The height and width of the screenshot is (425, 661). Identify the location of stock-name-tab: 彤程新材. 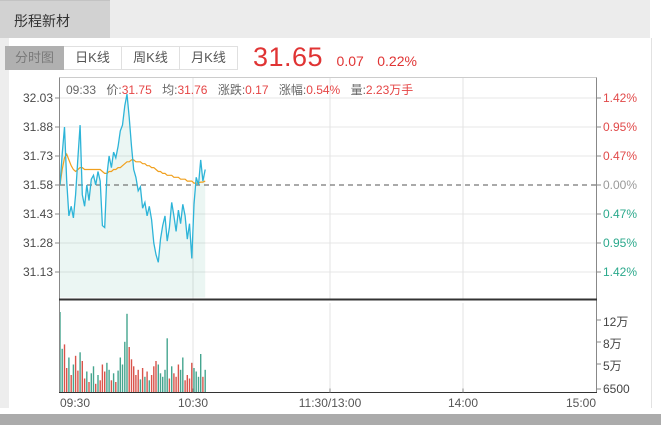
(55, 19).